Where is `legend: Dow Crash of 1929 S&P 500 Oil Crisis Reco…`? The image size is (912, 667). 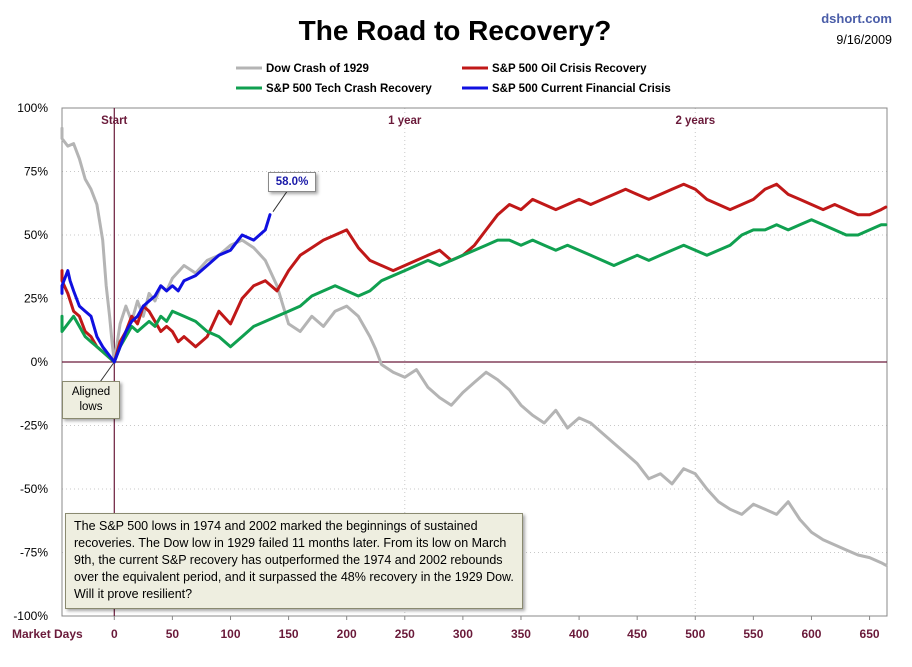 legend: Dow Crash of 1929 S&P 500 Oil Crisis Reco… is located at coordinates (453, 79).